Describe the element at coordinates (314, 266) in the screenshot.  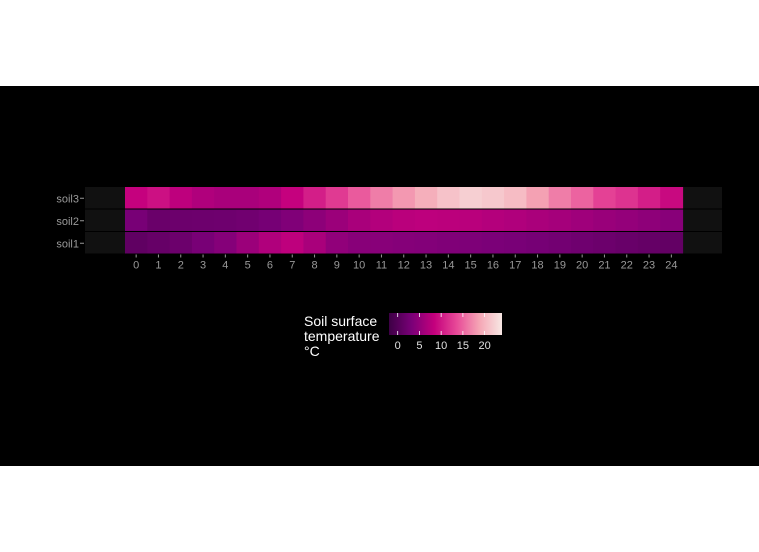
I see `x-tick-label: 8` at that location.